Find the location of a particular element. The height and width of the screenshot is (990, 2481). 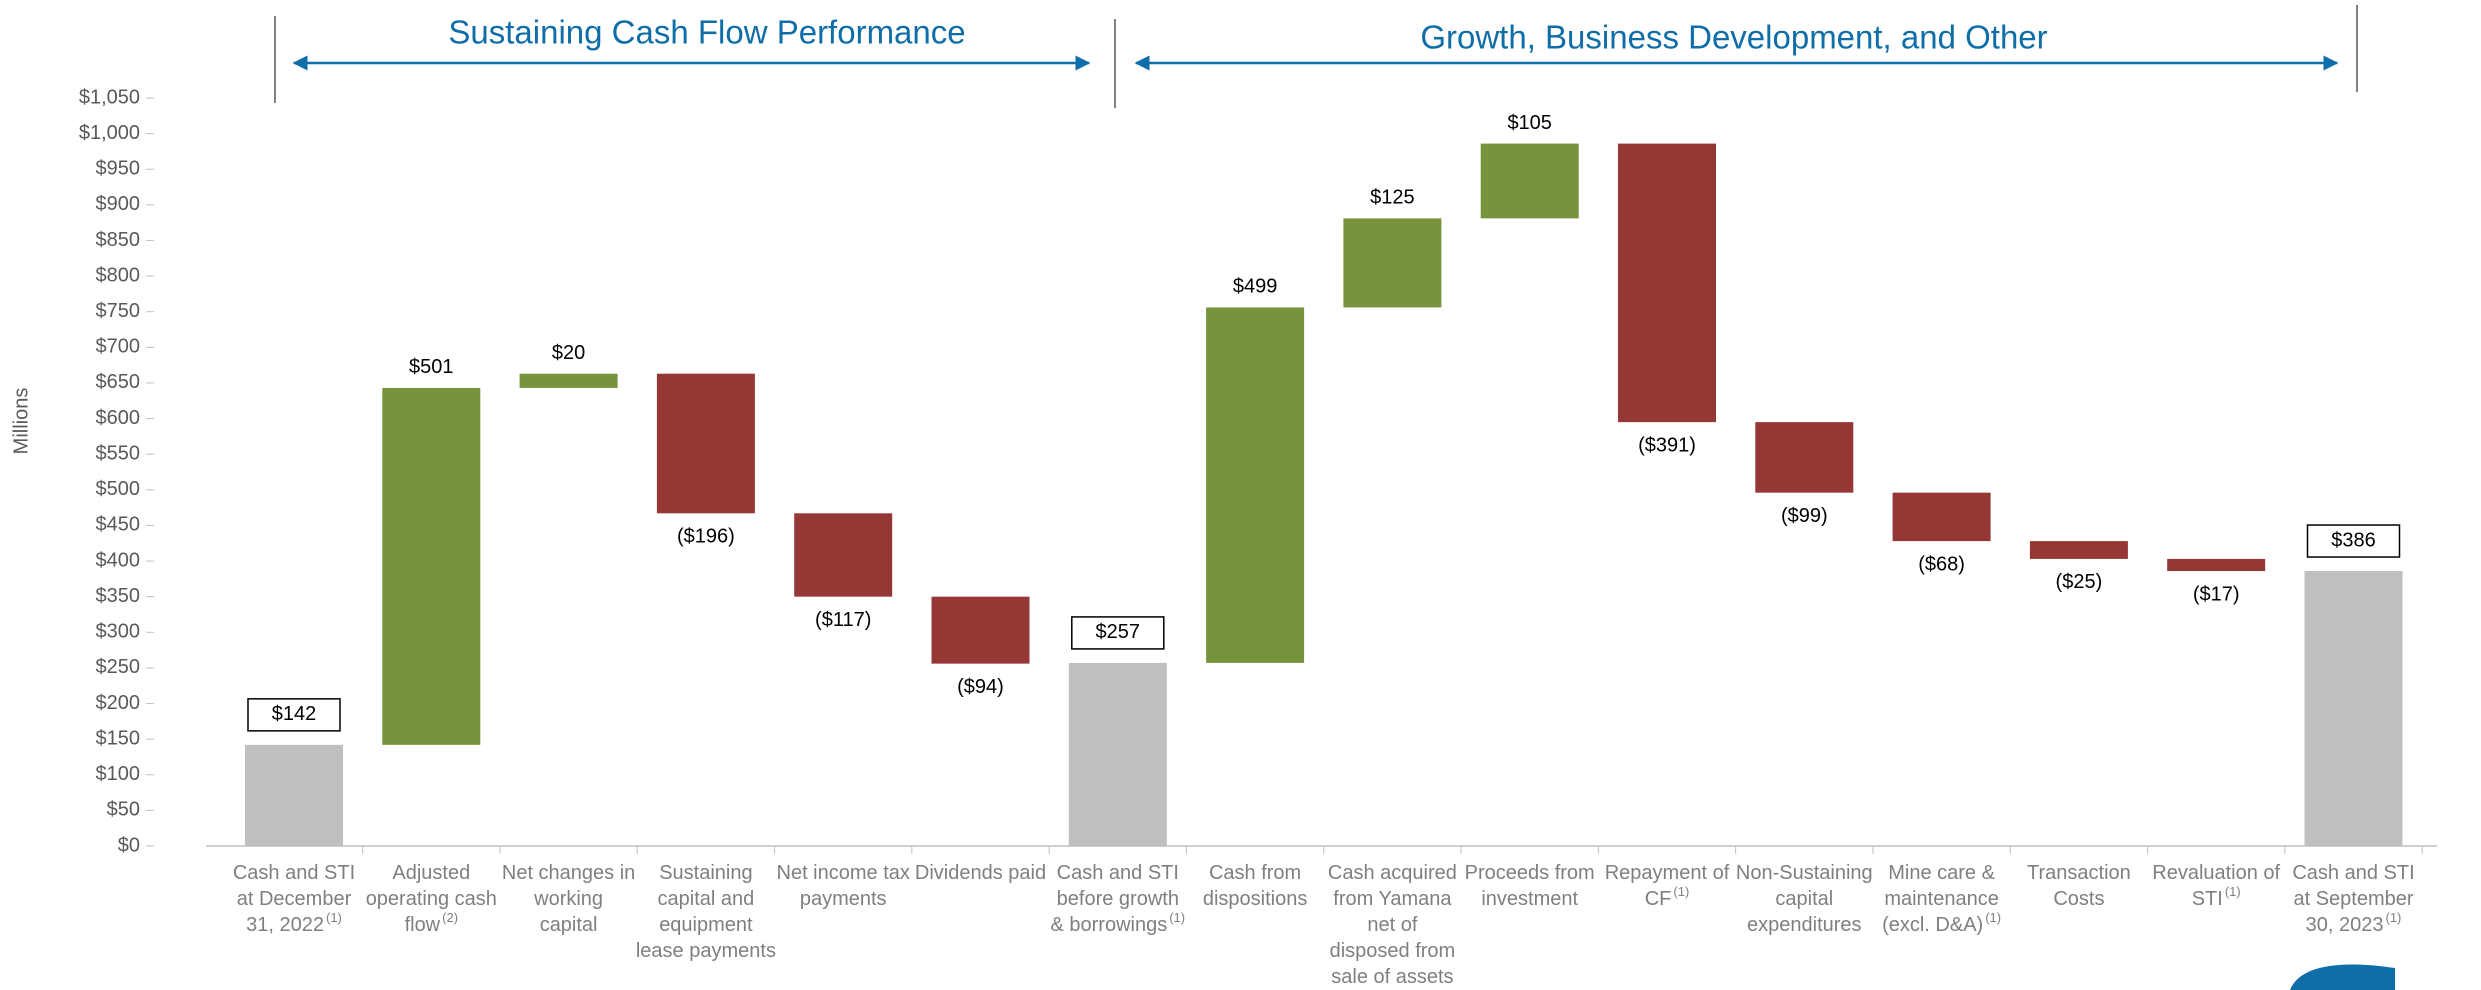

value-label: $20 is located at coordinates (568, 353).